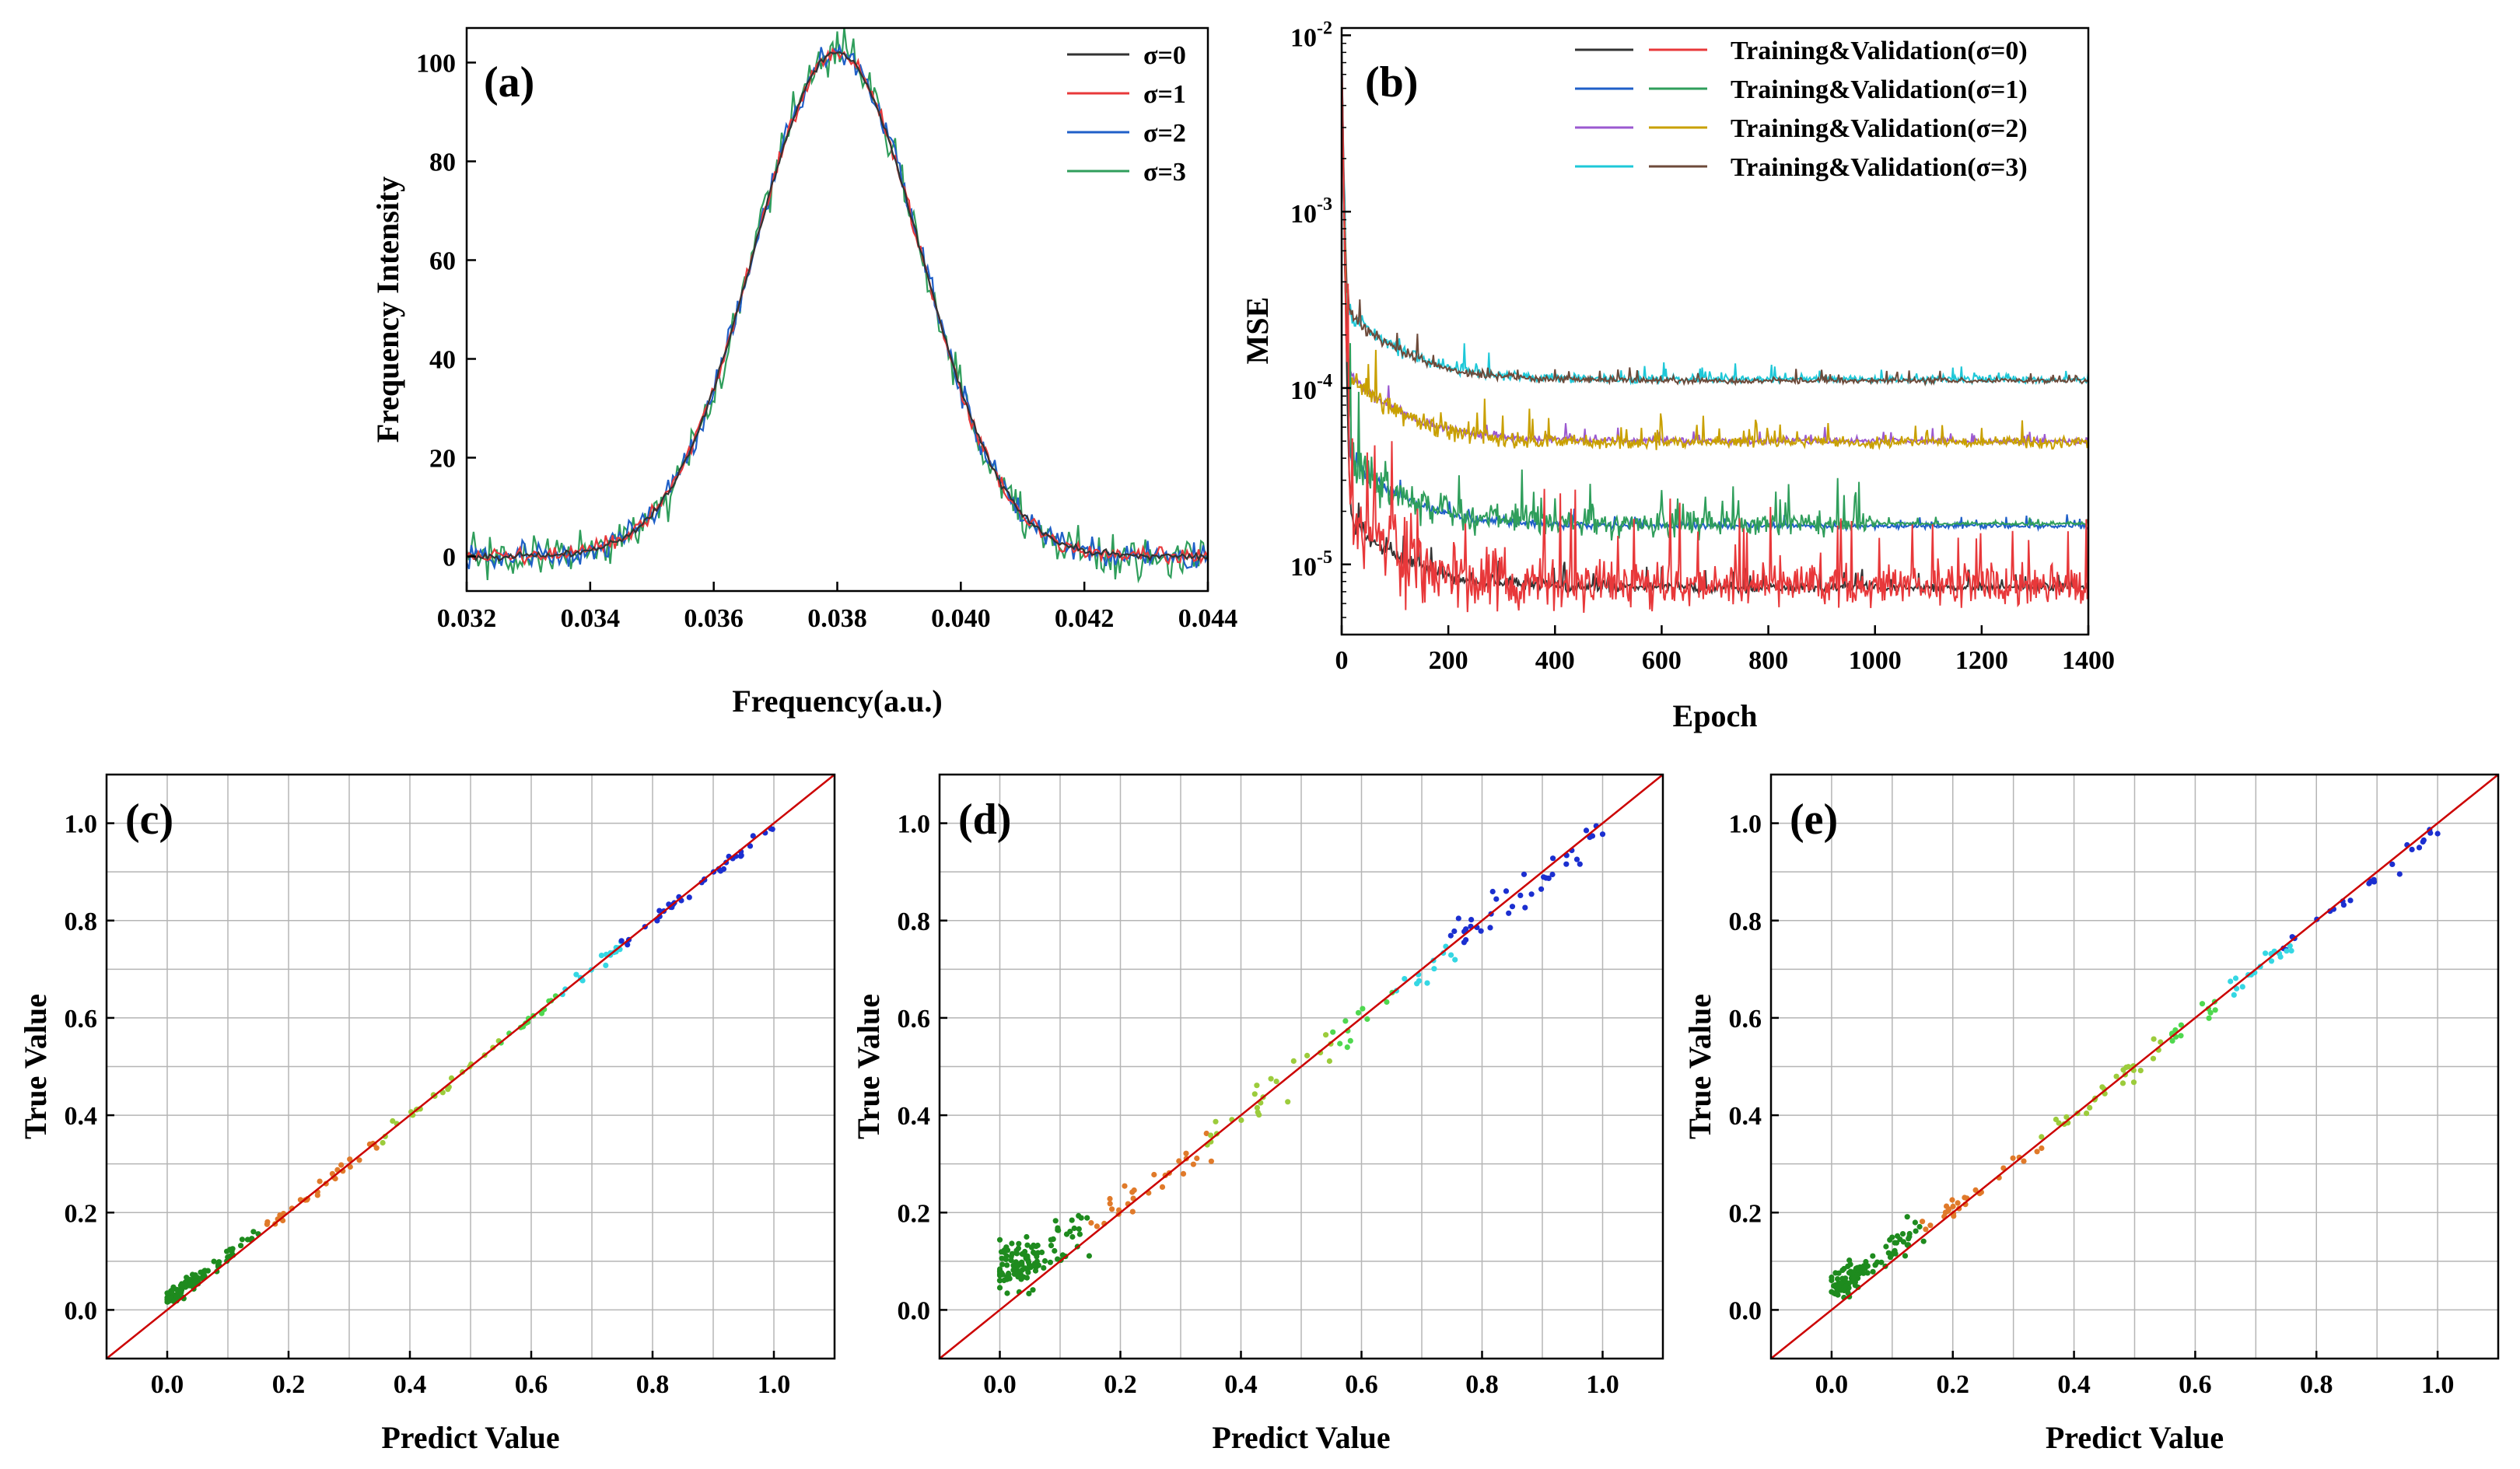 Image resolution: width=2520 pixels, height=1469 pixels. What do you see at coordinates (1121, 1384) in the screenshot?
I see `x-tick-label: 0.2` at bounding box center [1121, 1384].